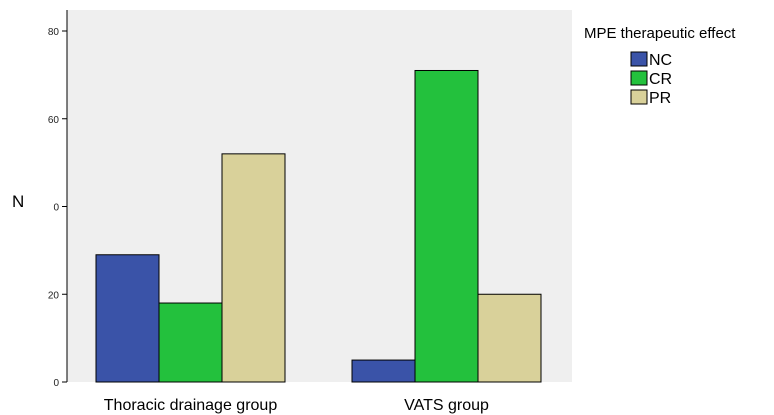 This screenshot has width=774, height=415. What do you see at coordinates (446, 226) in the screenshot?
I see `bar-cr-vats` at bounding box center [446, 226].